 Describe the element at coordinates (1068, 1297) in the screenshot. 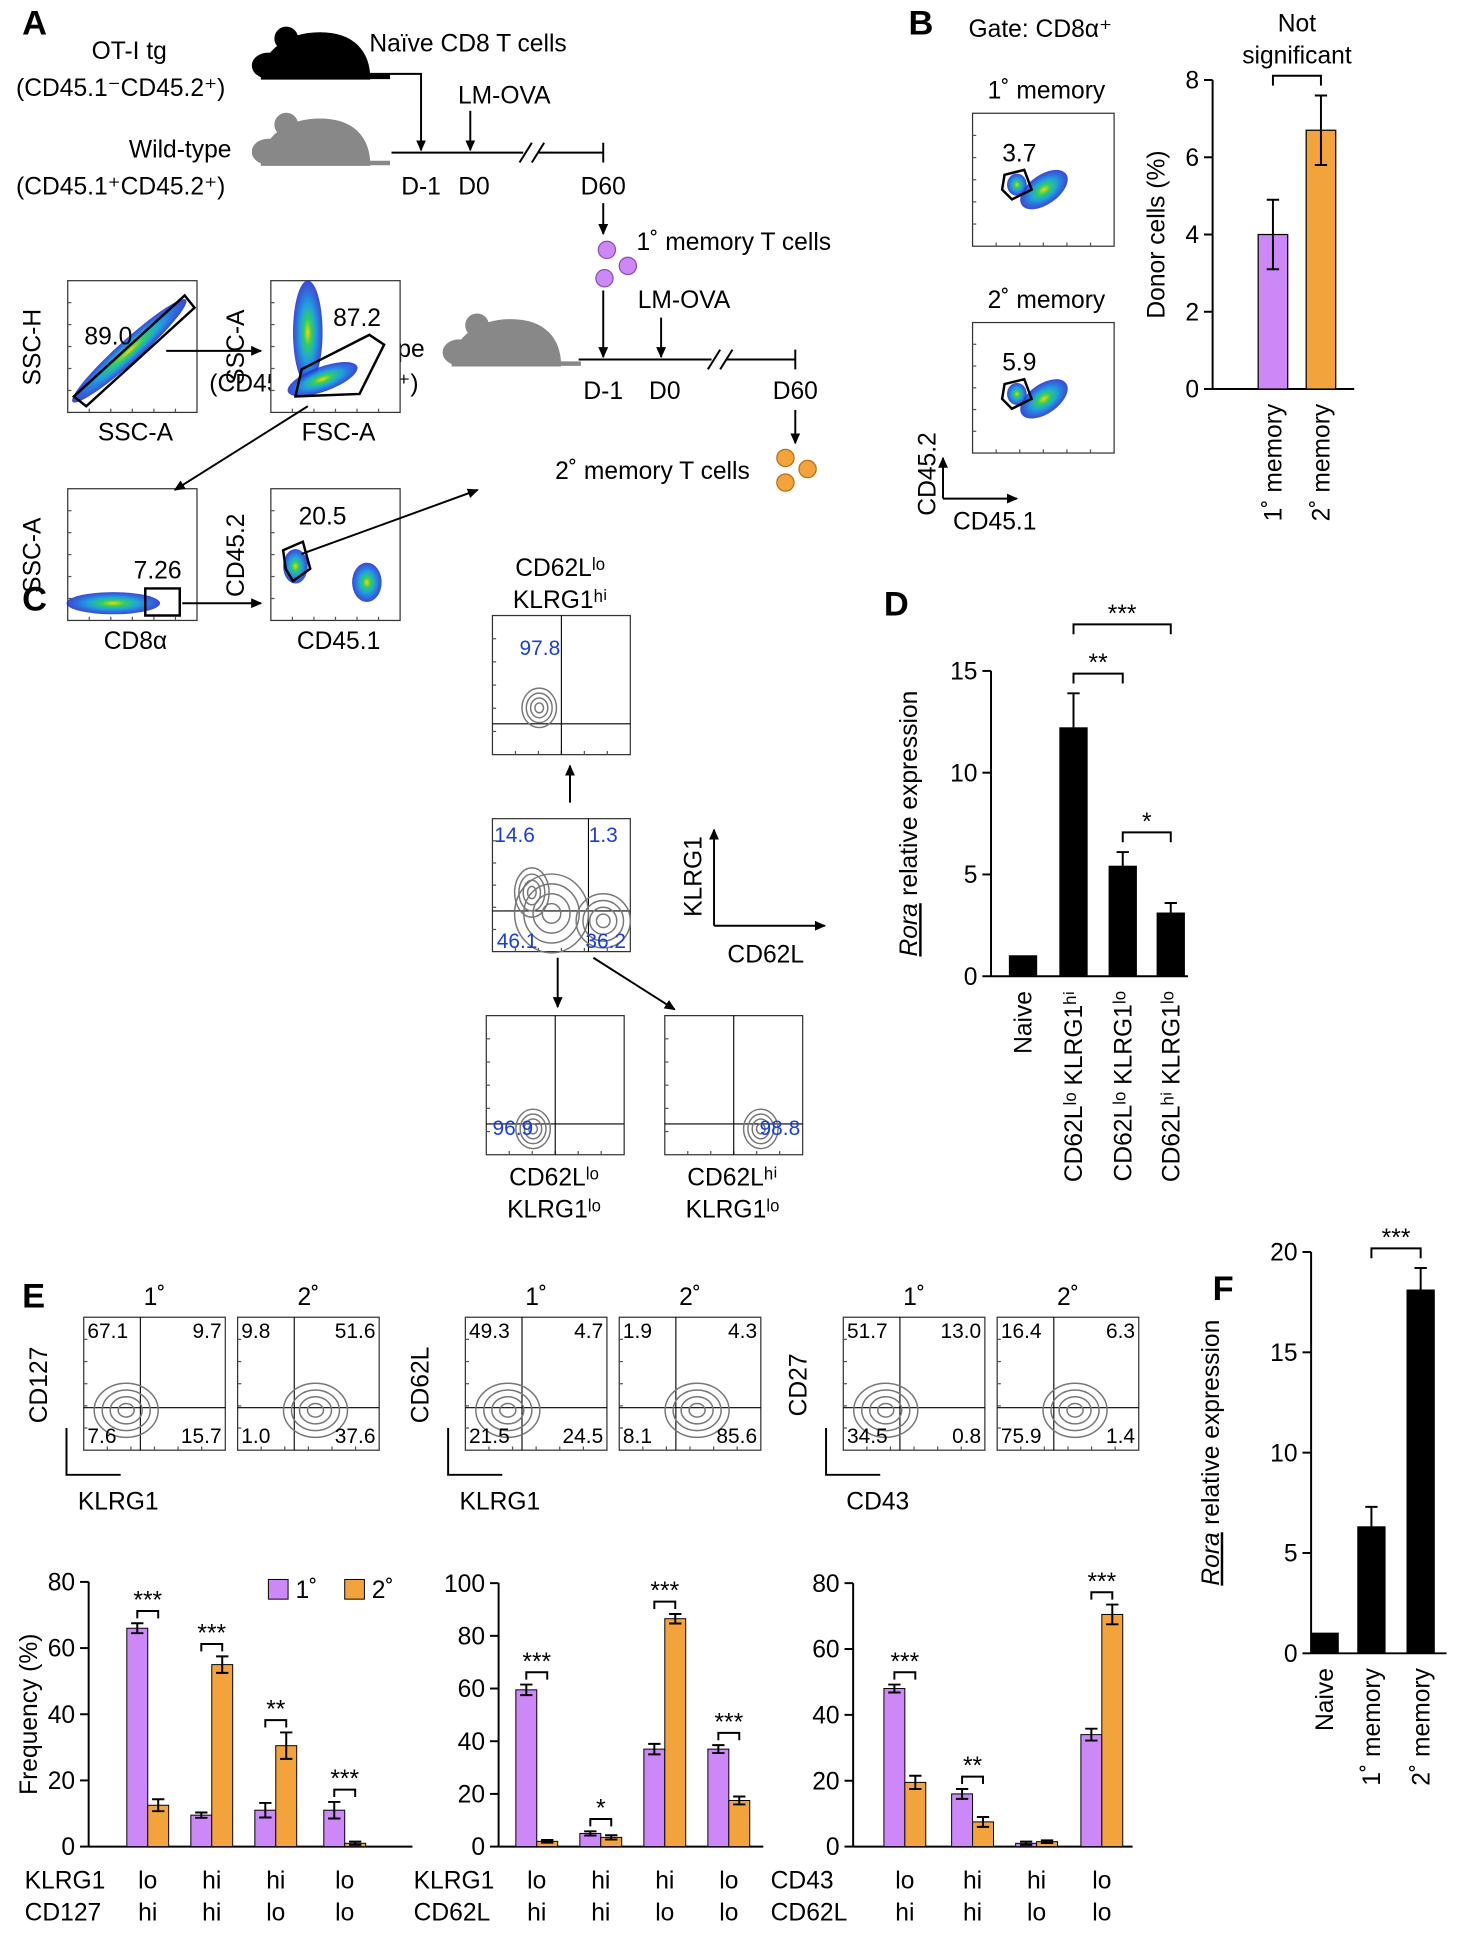

I see `label: 2˚` at that location.